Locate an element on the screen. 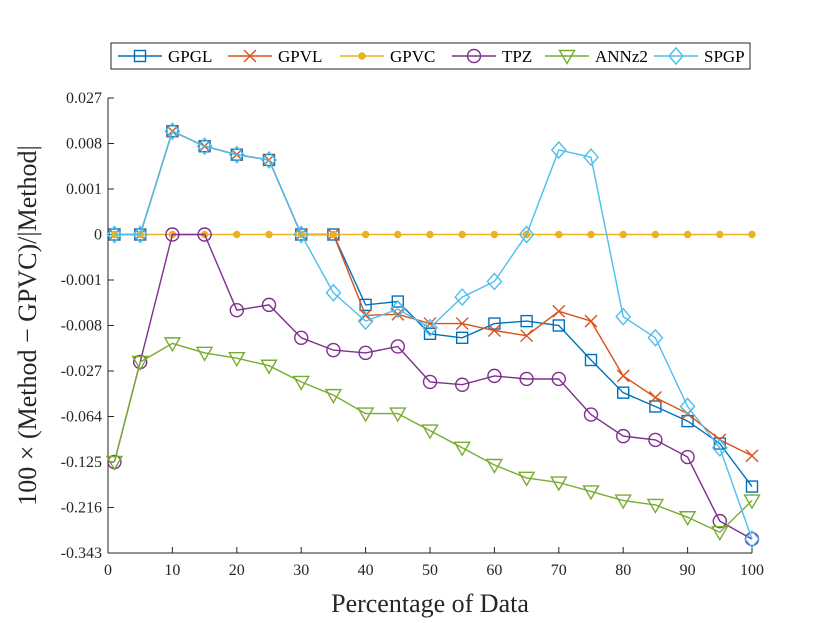  y-tick-label: -0.343 is located at coordinates (81, 553).